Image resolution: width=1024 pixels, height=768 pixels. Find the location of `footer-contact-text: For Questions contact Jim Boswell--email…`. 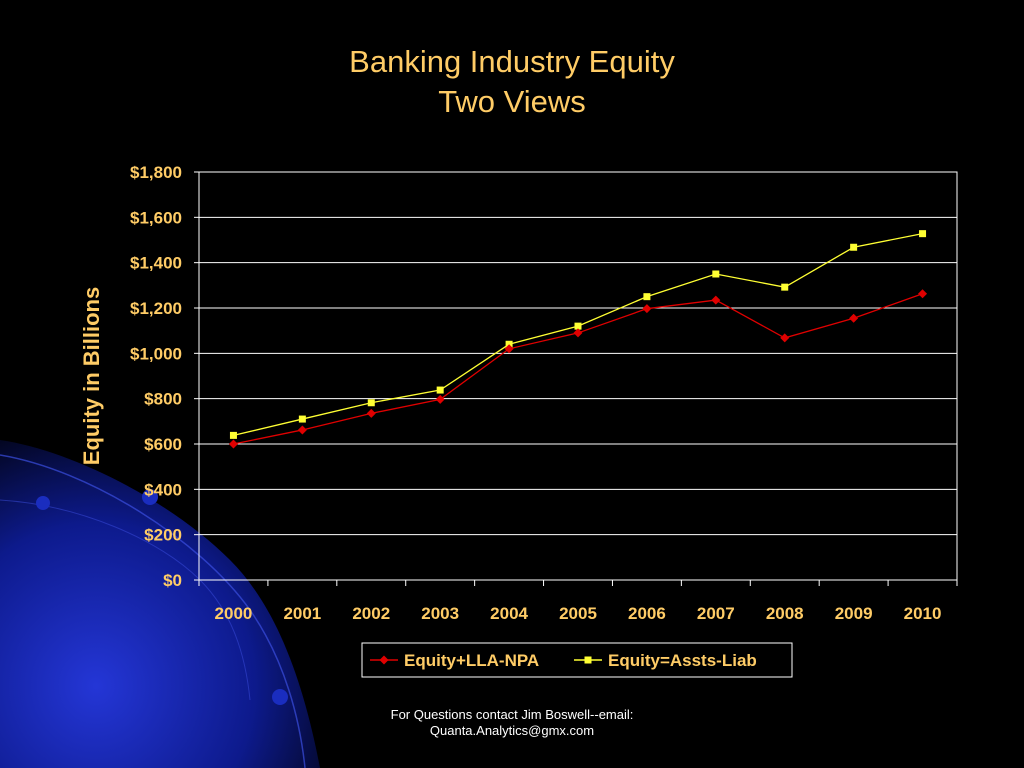

footer-contact-text: For Questions contact Jim Boswell--email… is located at coordinates (512, 714).